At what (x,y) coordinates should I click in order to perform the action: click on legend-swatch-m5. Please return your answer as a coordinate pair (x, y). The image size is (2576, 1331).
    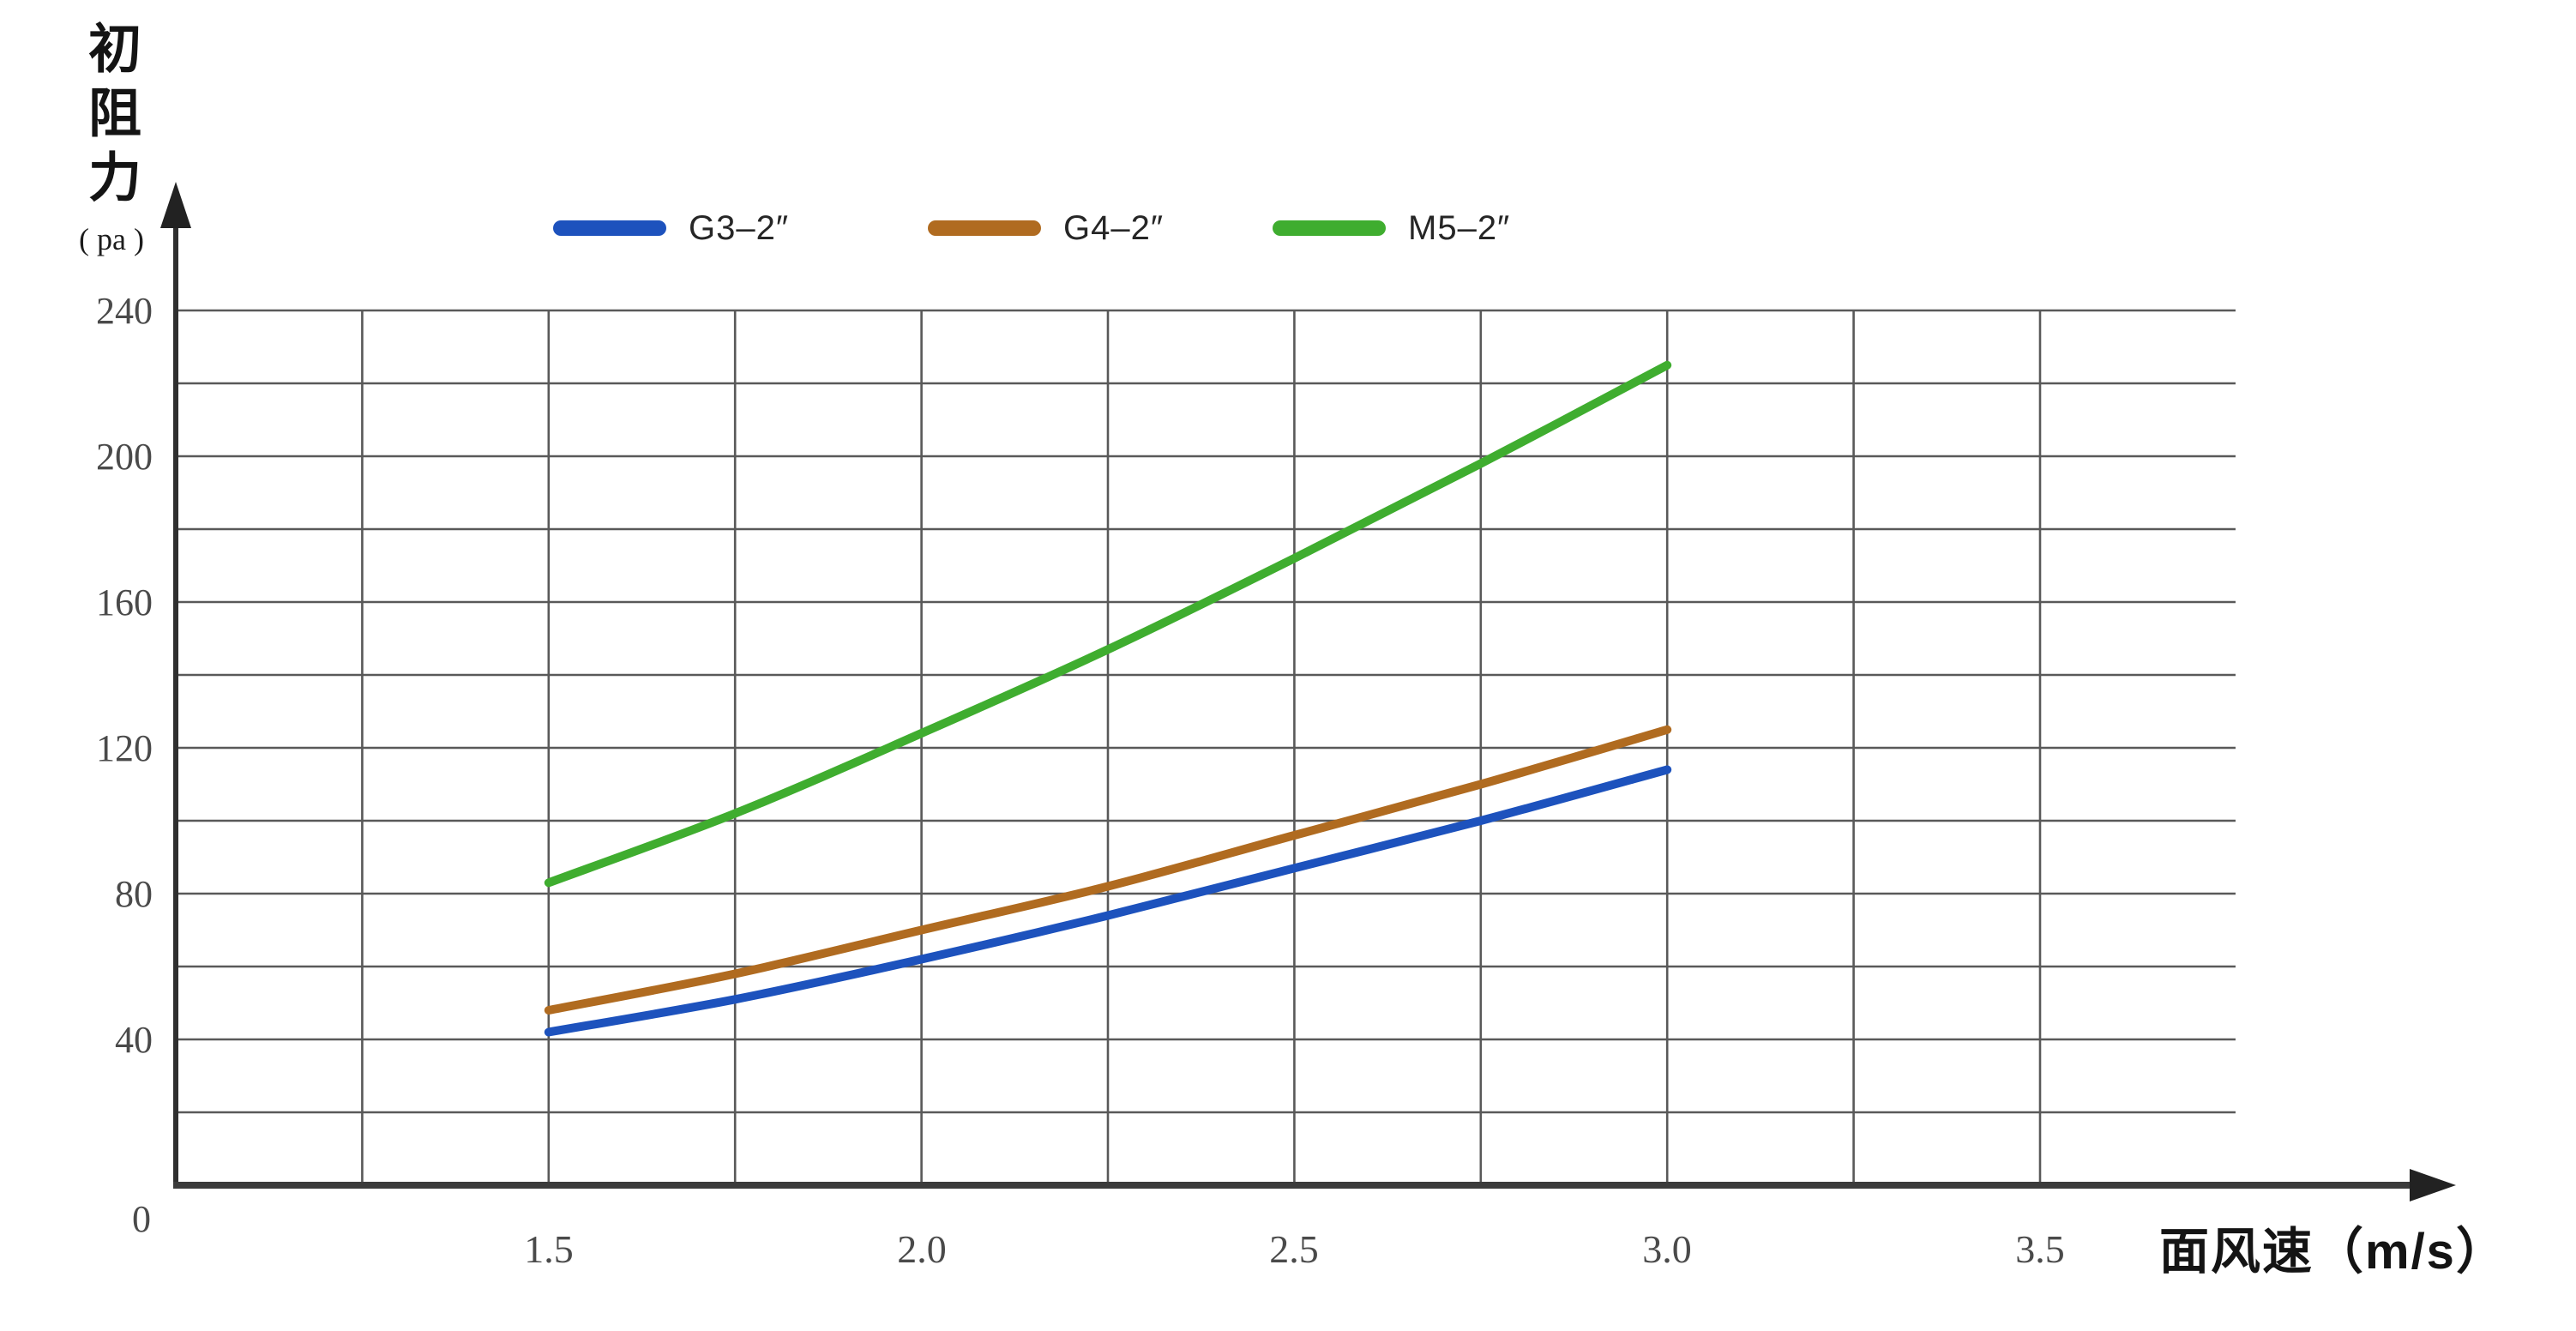
    Looking at the image, I should click on (1329, 228).